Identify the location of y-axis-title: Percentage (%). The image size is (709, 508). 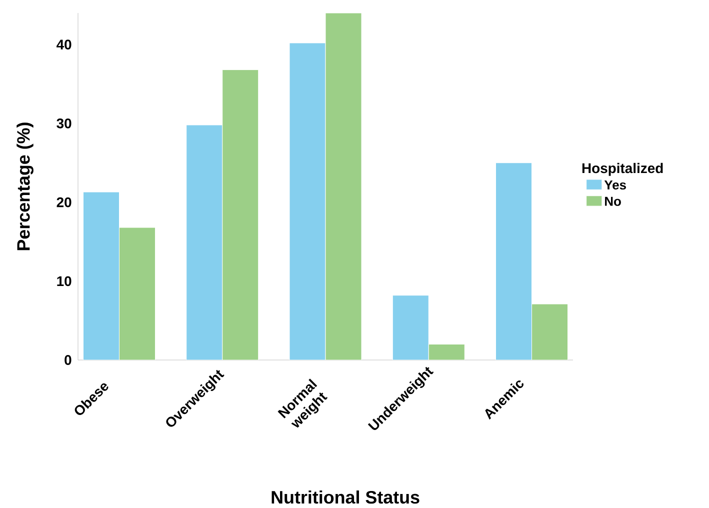
(25, 186).